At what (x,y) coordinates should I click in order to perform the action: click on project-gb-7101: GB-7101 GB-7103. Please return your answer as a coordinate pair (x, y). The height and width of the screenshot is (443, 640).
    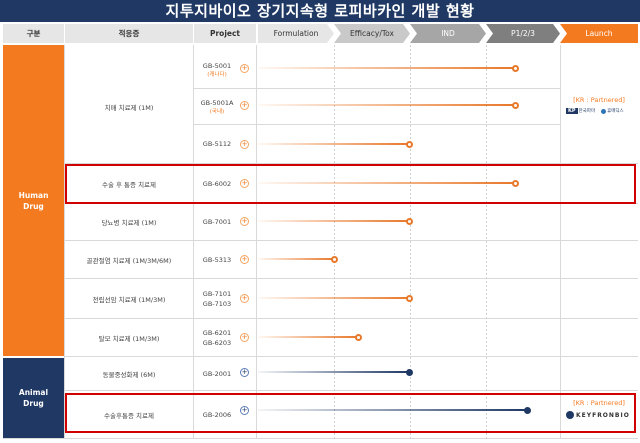
    Looking at the image, I should click on (217, 298).